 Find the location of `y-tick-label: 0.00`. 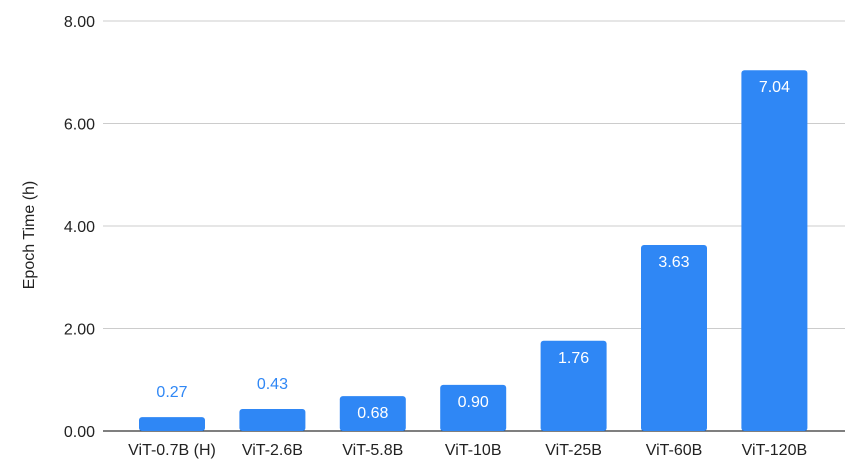

y-tick-label: 0.00 is located at coordinates (79, 432).